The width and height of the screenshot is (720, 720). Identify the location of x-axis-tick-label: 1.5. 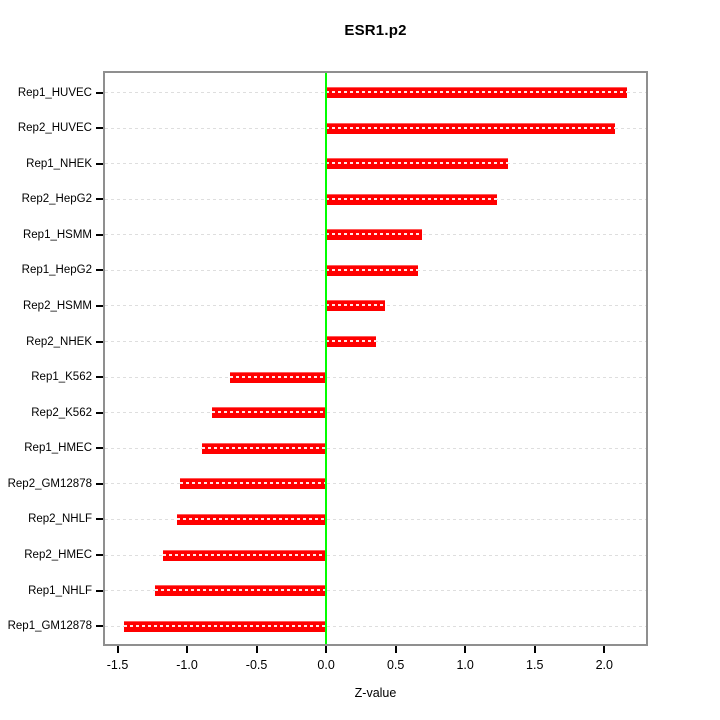
(535, 665).